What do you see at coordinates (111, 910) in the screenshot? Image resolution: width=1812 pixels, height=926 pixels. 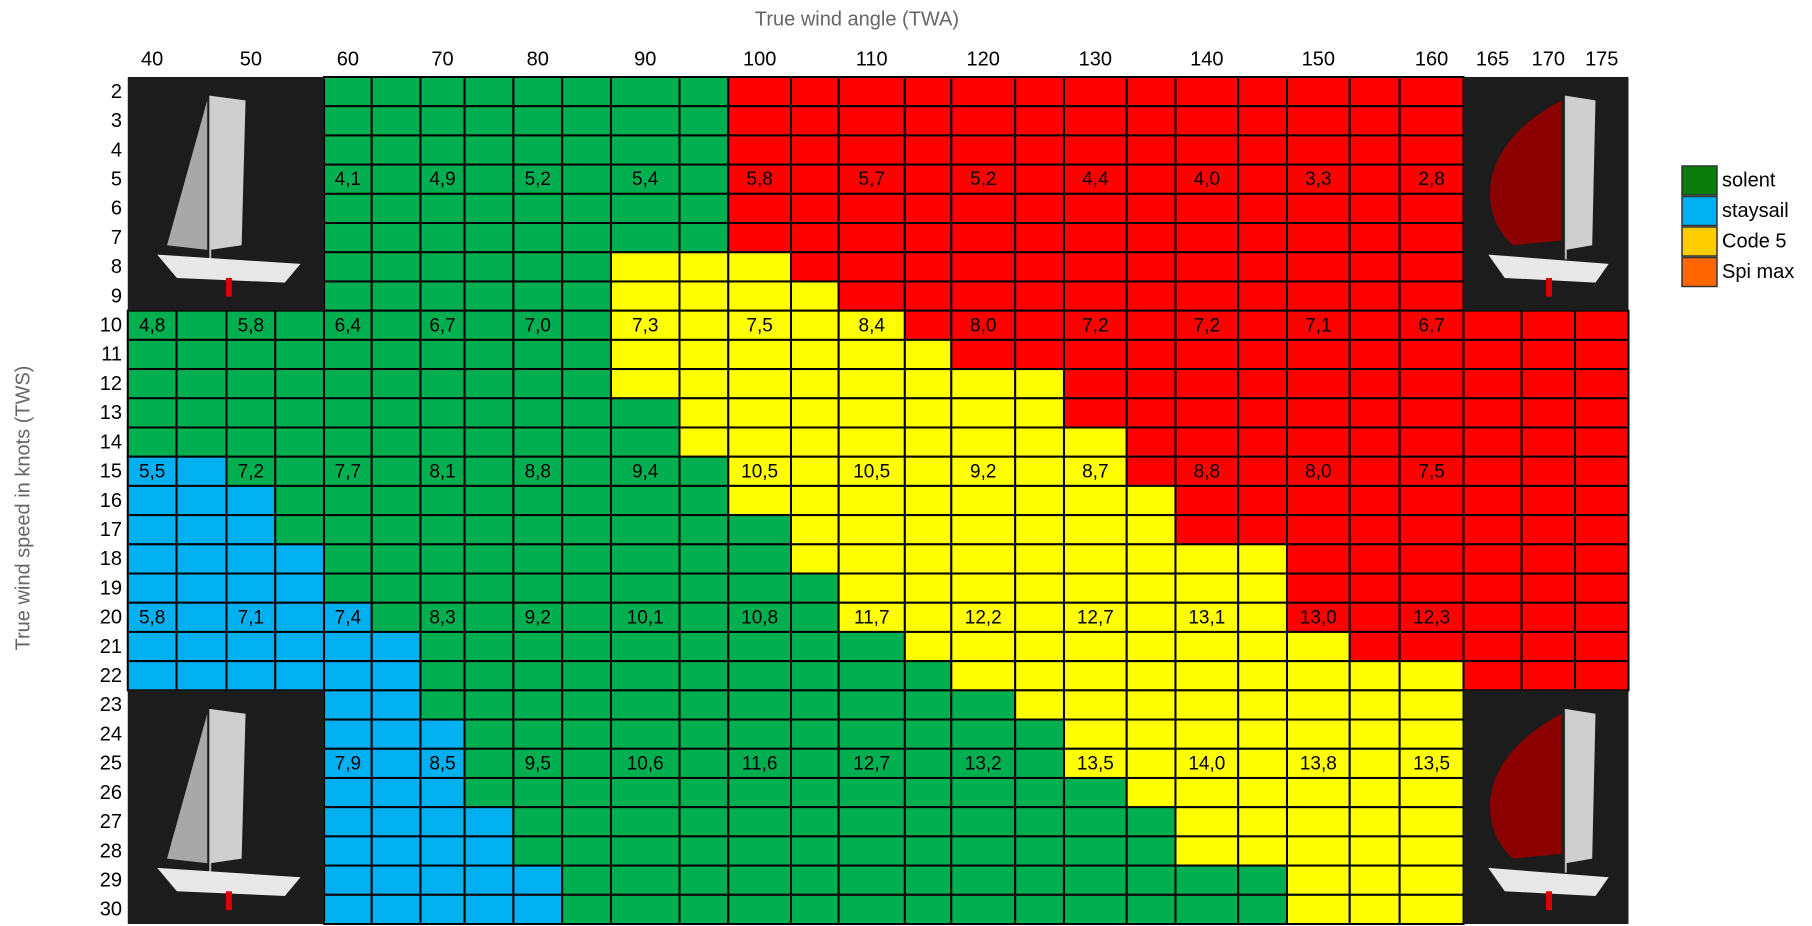 I see `y-tick-label: 30` at bounding box center [111, 910].